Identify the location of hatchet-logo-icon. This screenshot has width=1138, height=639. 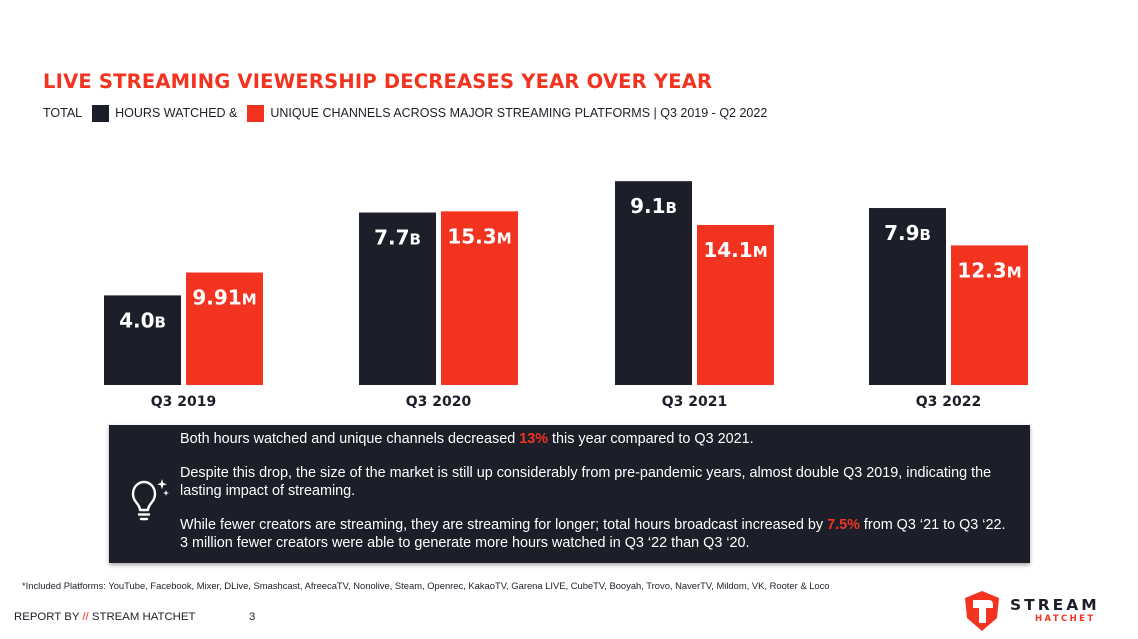
(982, 611).